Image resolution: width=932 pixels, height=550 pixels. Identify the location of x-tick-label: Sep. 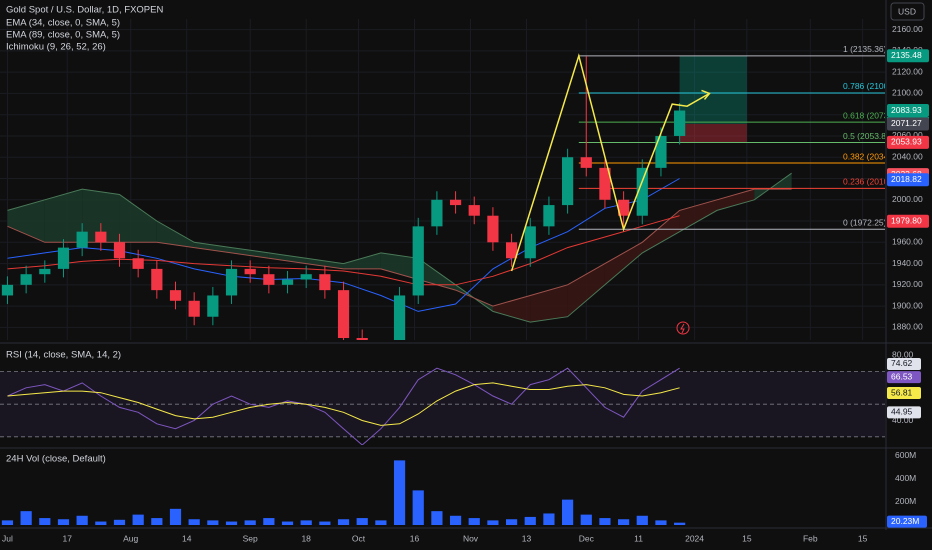
(250, 538).